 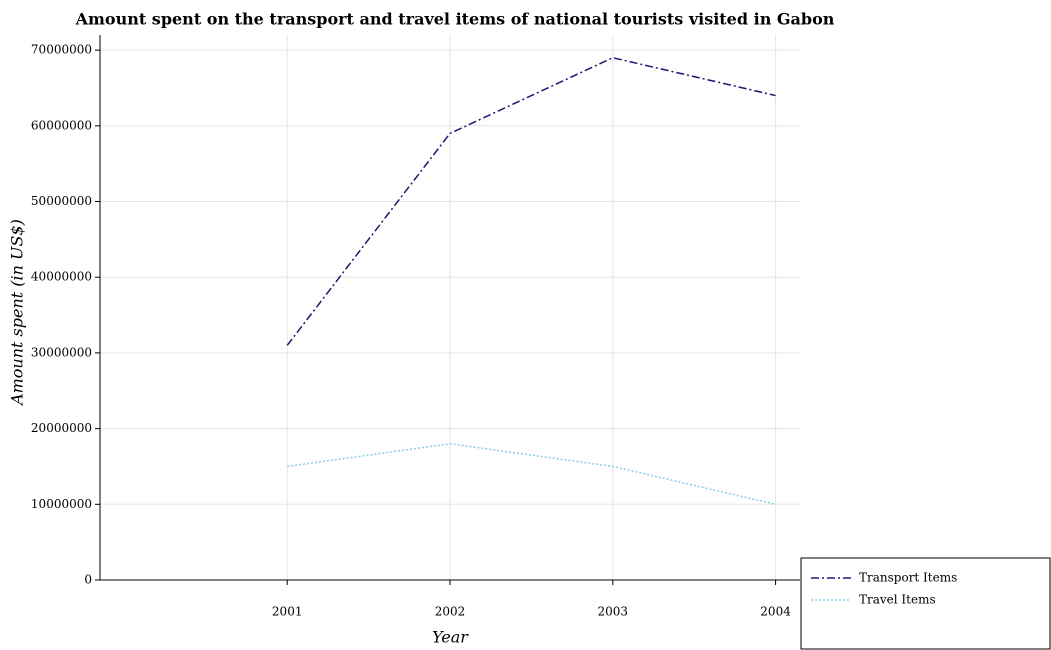 I want to click on x-tick-label: 2003, so click(x=613, y=612).